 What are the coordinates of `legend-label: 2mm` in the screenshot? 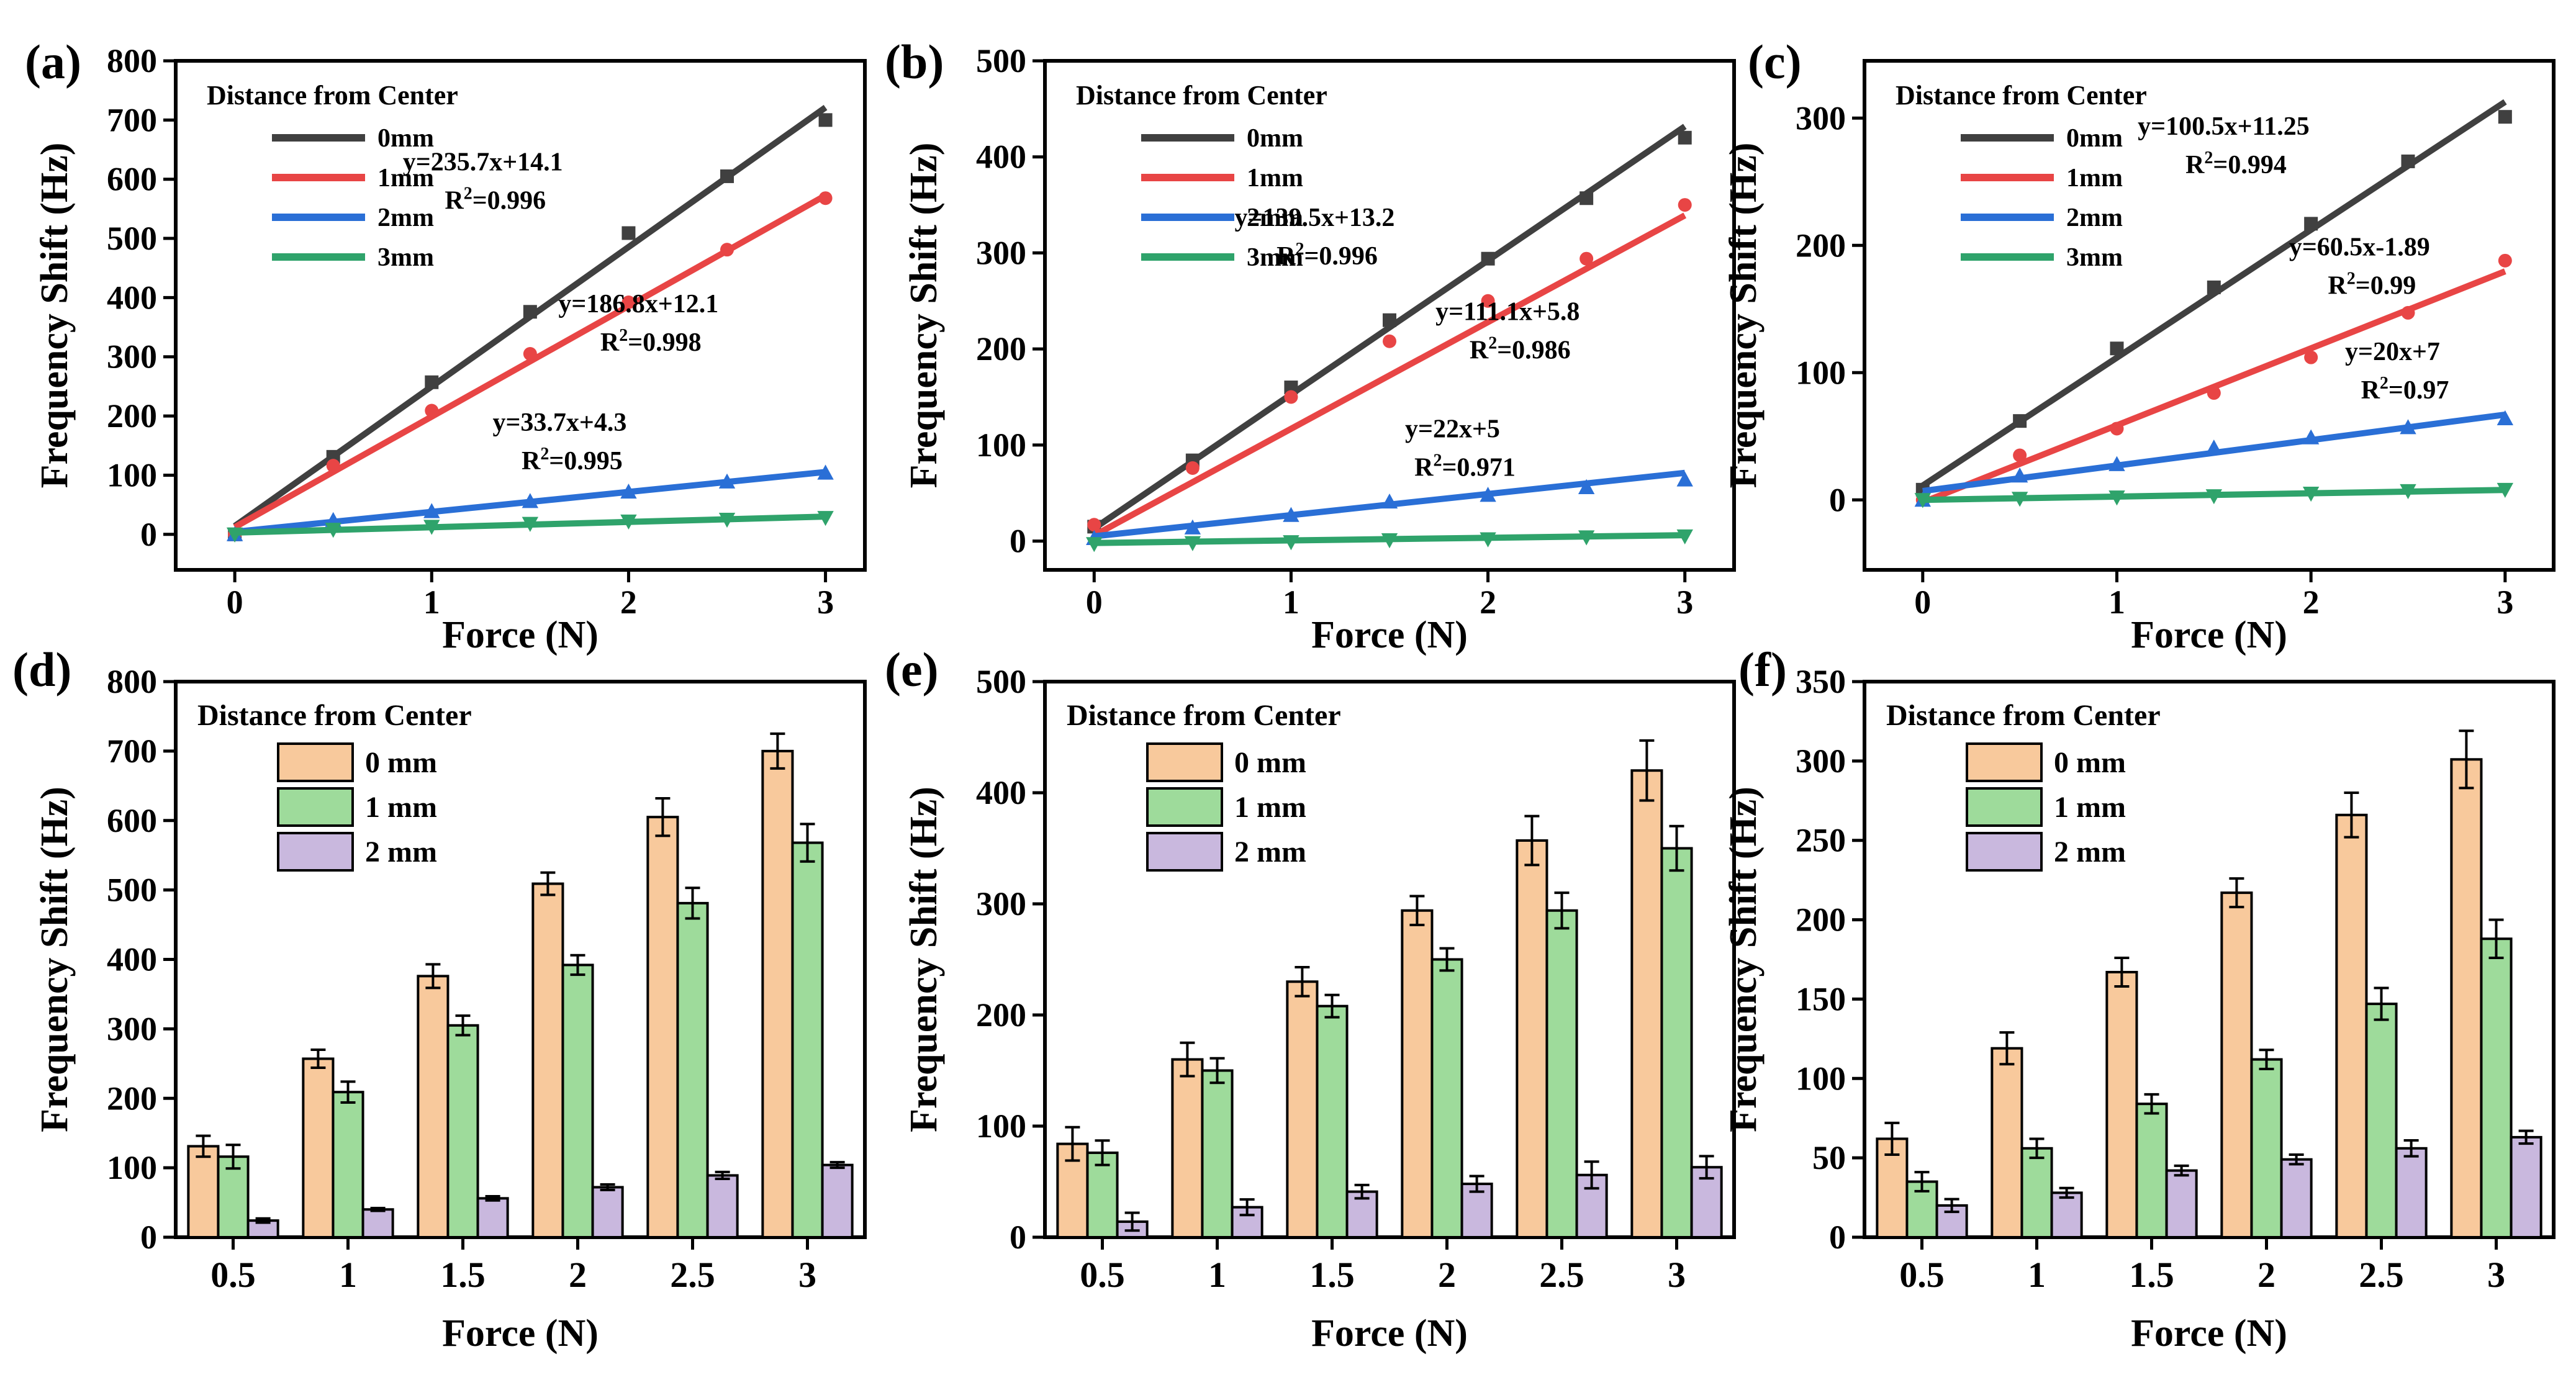 It's located at (1275, 218).